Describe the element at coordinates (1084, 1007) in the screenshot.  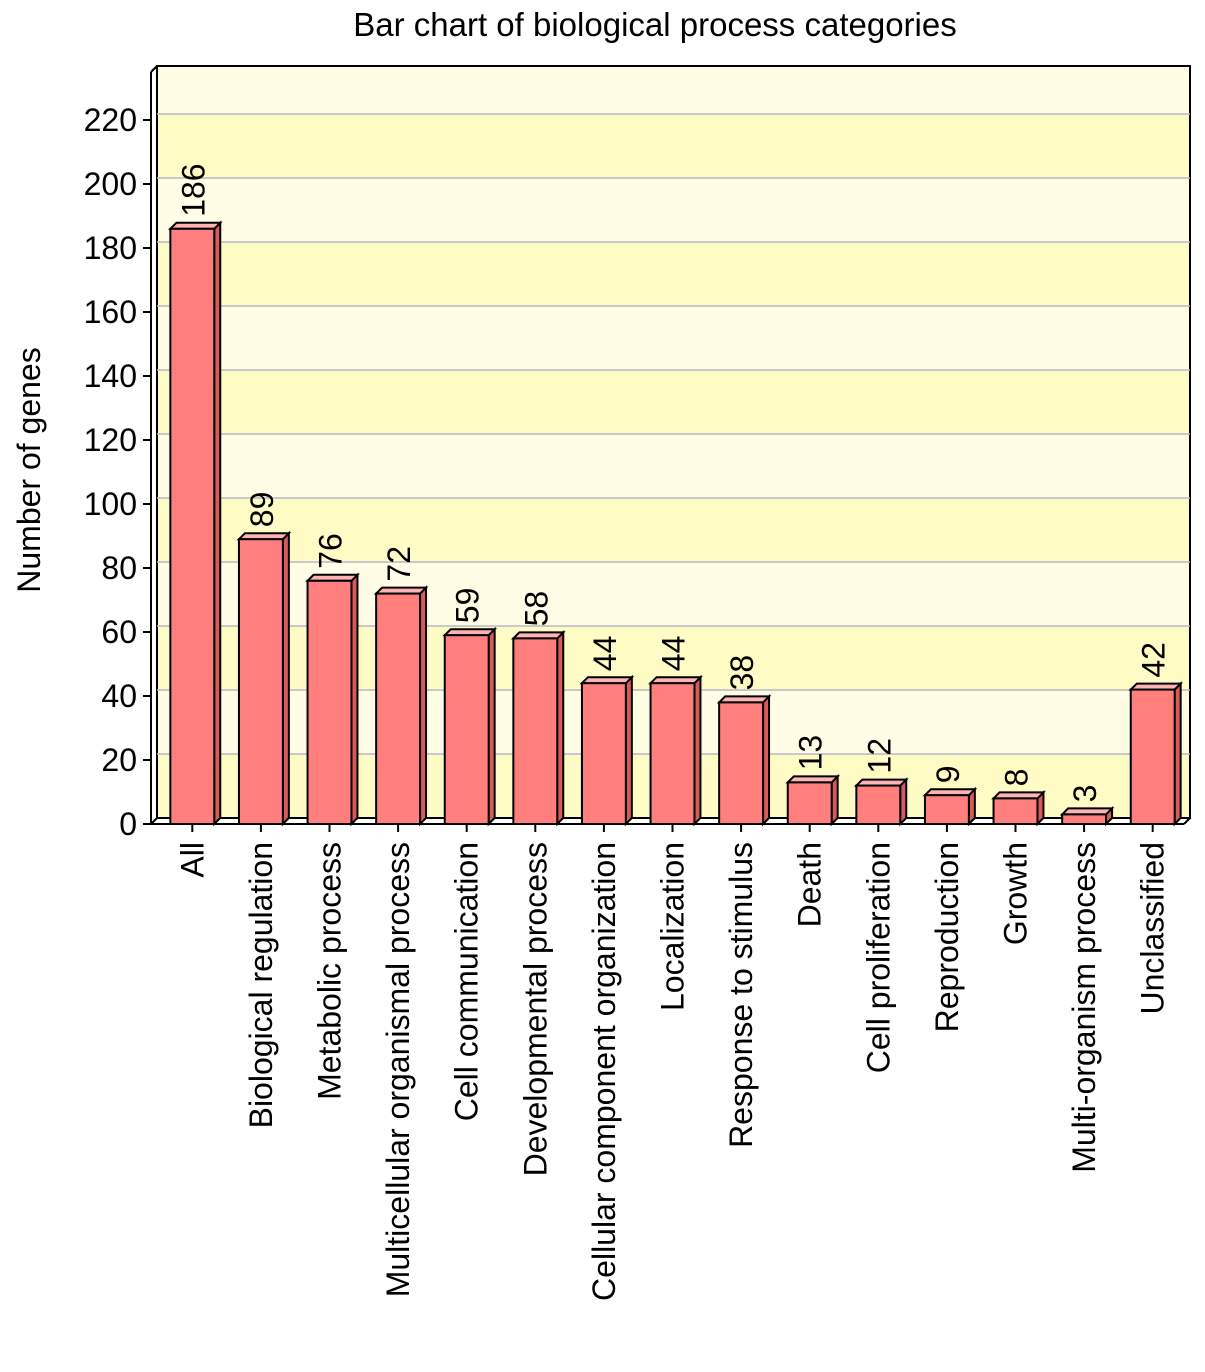
I see `x-tick-label: Multi-organism process` at that location.